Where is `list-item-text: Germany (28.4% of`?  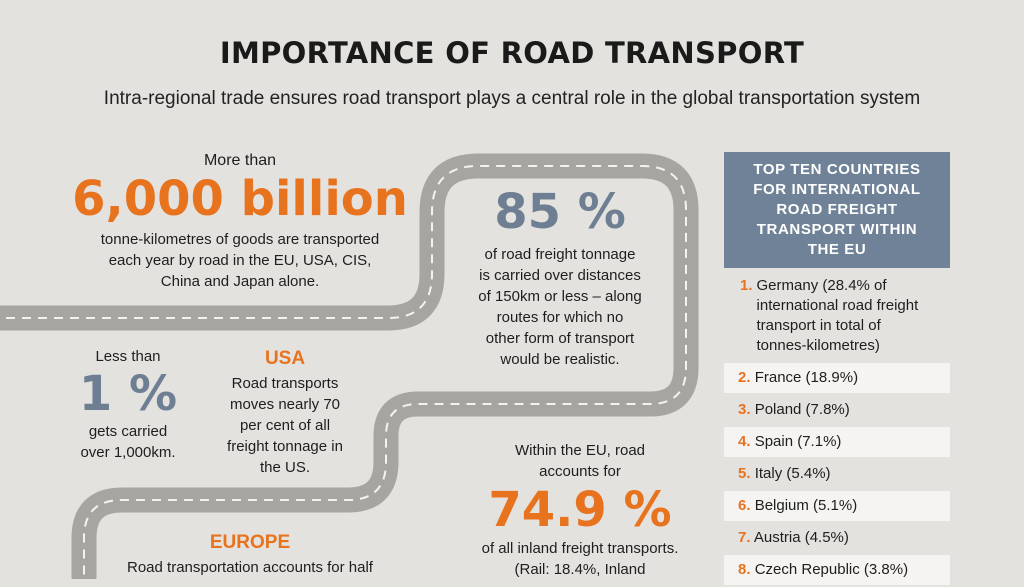 list-item-text: Germany (28.4% of is located at coordinates (821, 285).